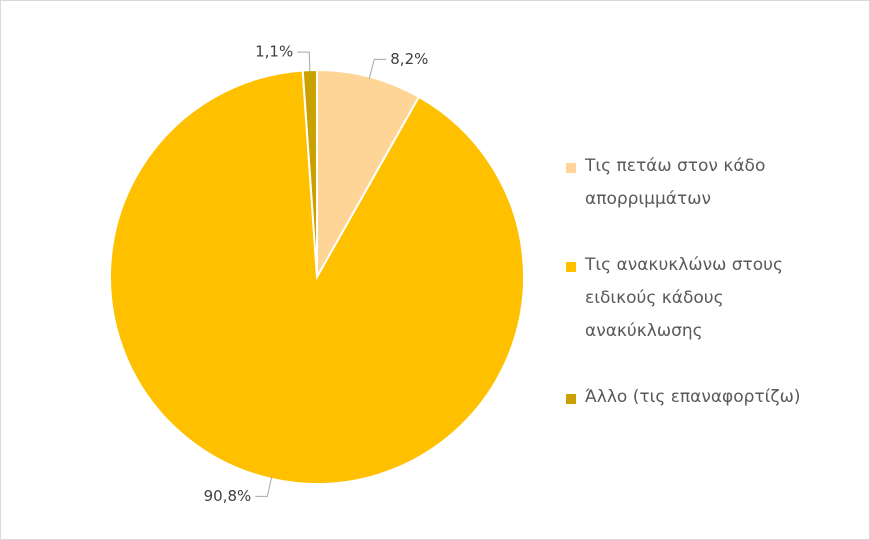 The width and height of the screenshot is (870, 540). What do you see at coordinates (409, 59) in the screenshot?
I see `data-label: 8,2%` at bounding box center [409, 59].